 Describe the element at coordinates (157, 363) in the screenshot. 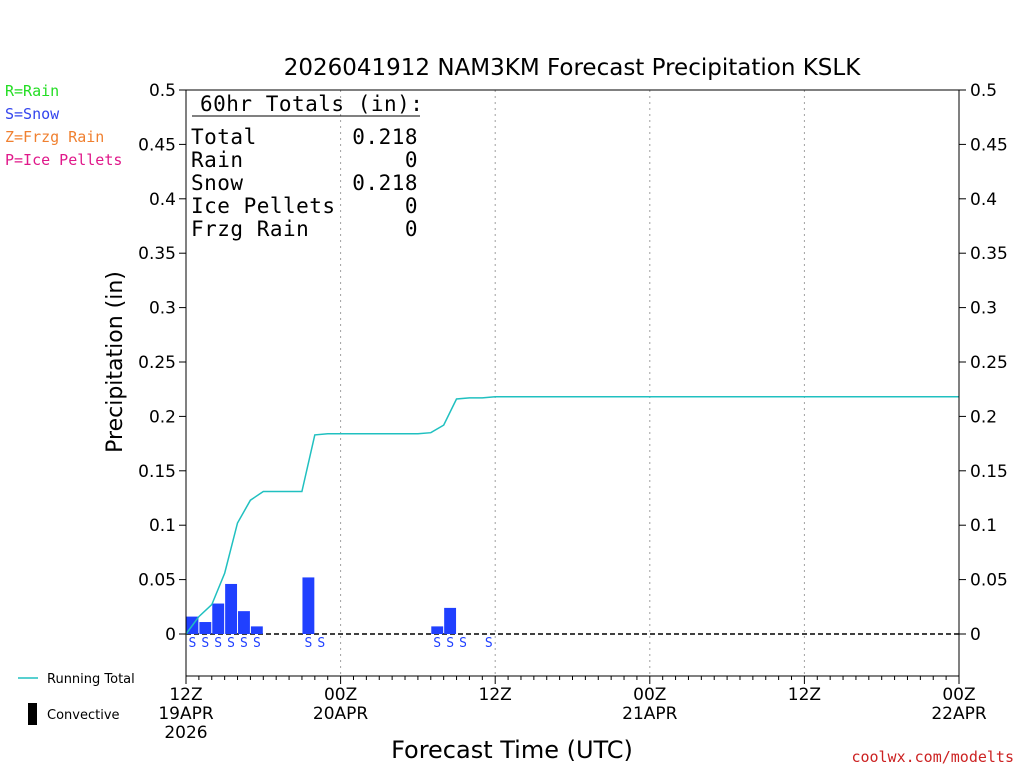

I see `y-tick-label-left: 0.25` at that location.